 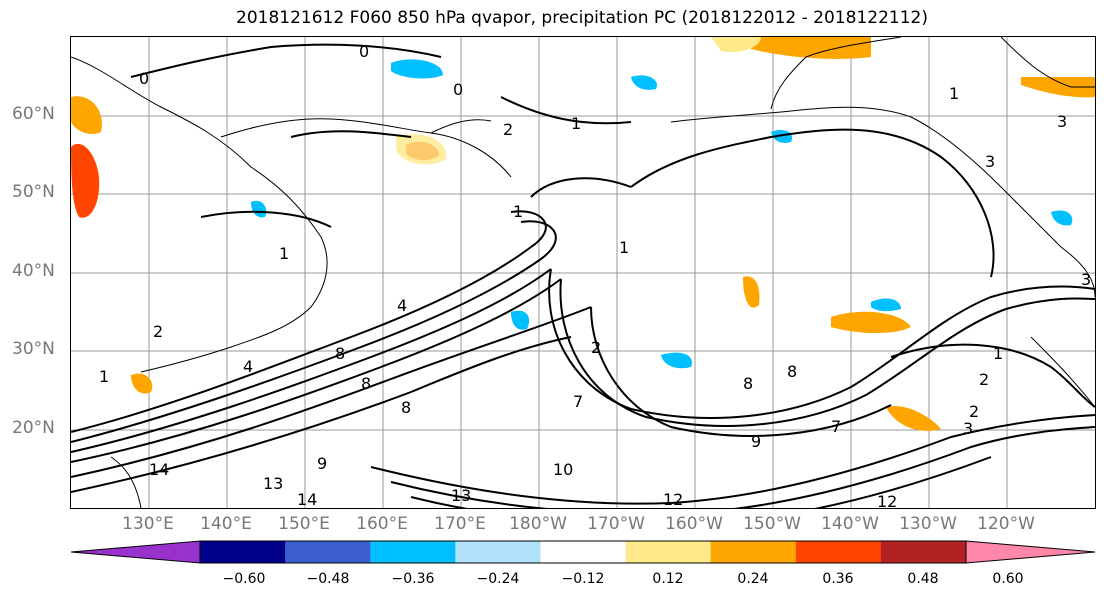 What do you see at coordinates (498, 579) in the screenshot?
I see `colorbar-tick-label: −0.24` at bounding box center [498, 579].